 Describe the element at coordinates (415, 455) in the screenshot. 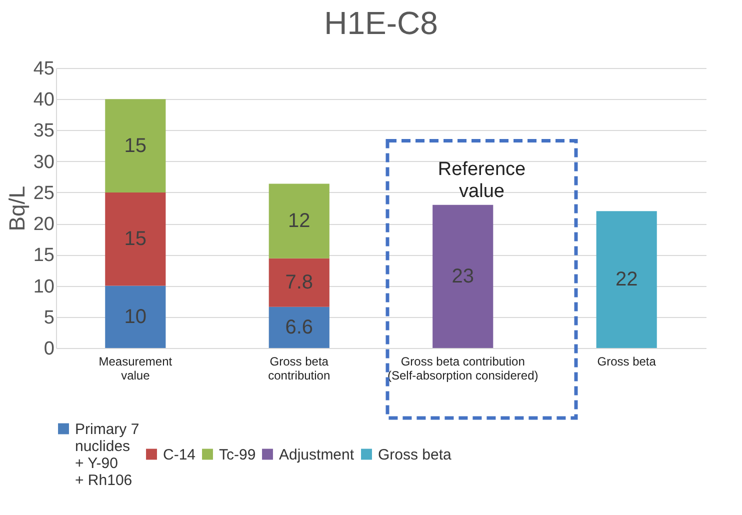

I see `legend-label: Gross beta` at that location.